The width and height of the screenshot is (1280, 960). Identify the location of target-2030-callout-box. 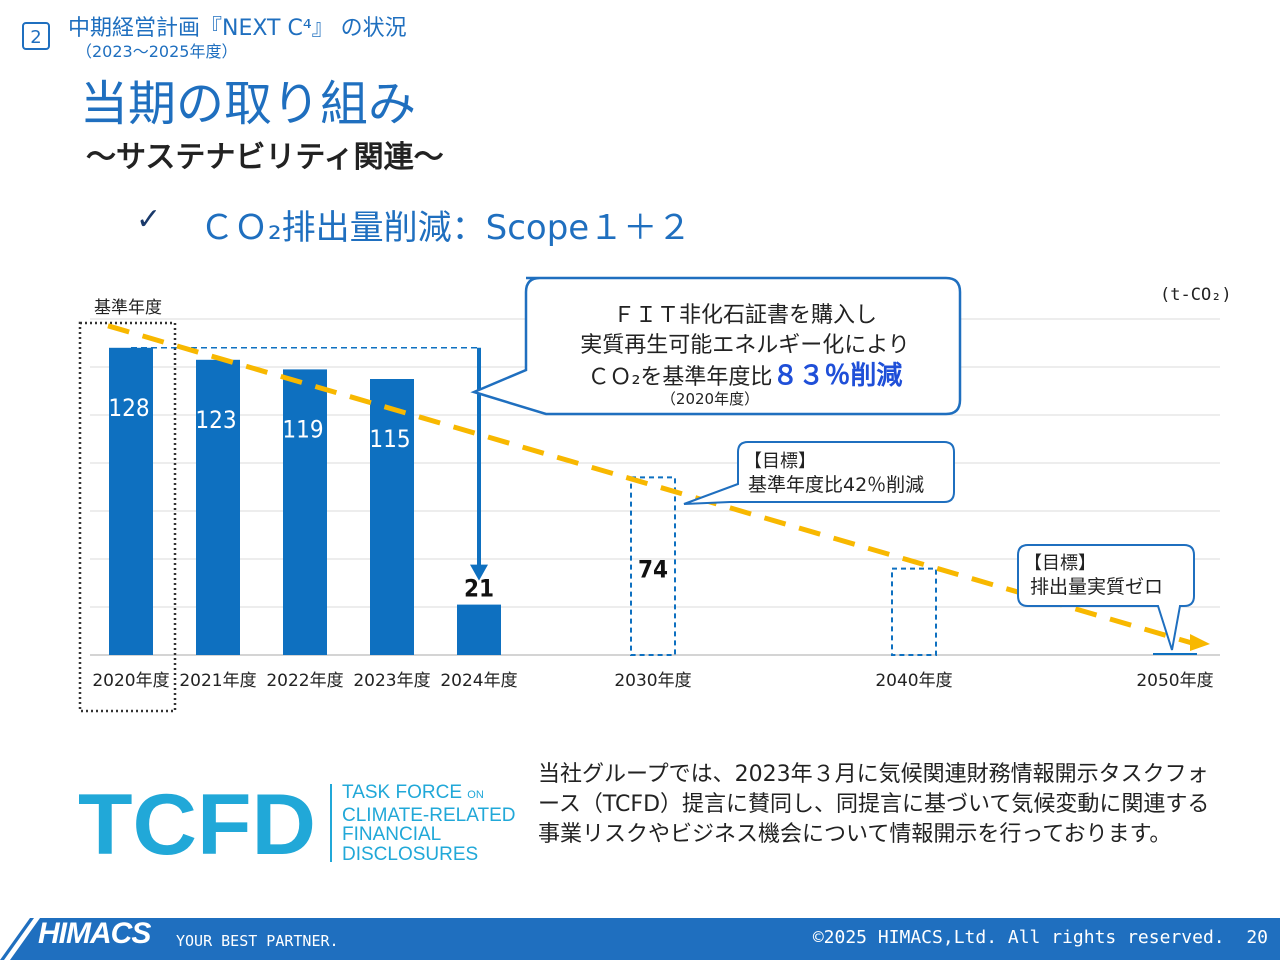
(819, 473).